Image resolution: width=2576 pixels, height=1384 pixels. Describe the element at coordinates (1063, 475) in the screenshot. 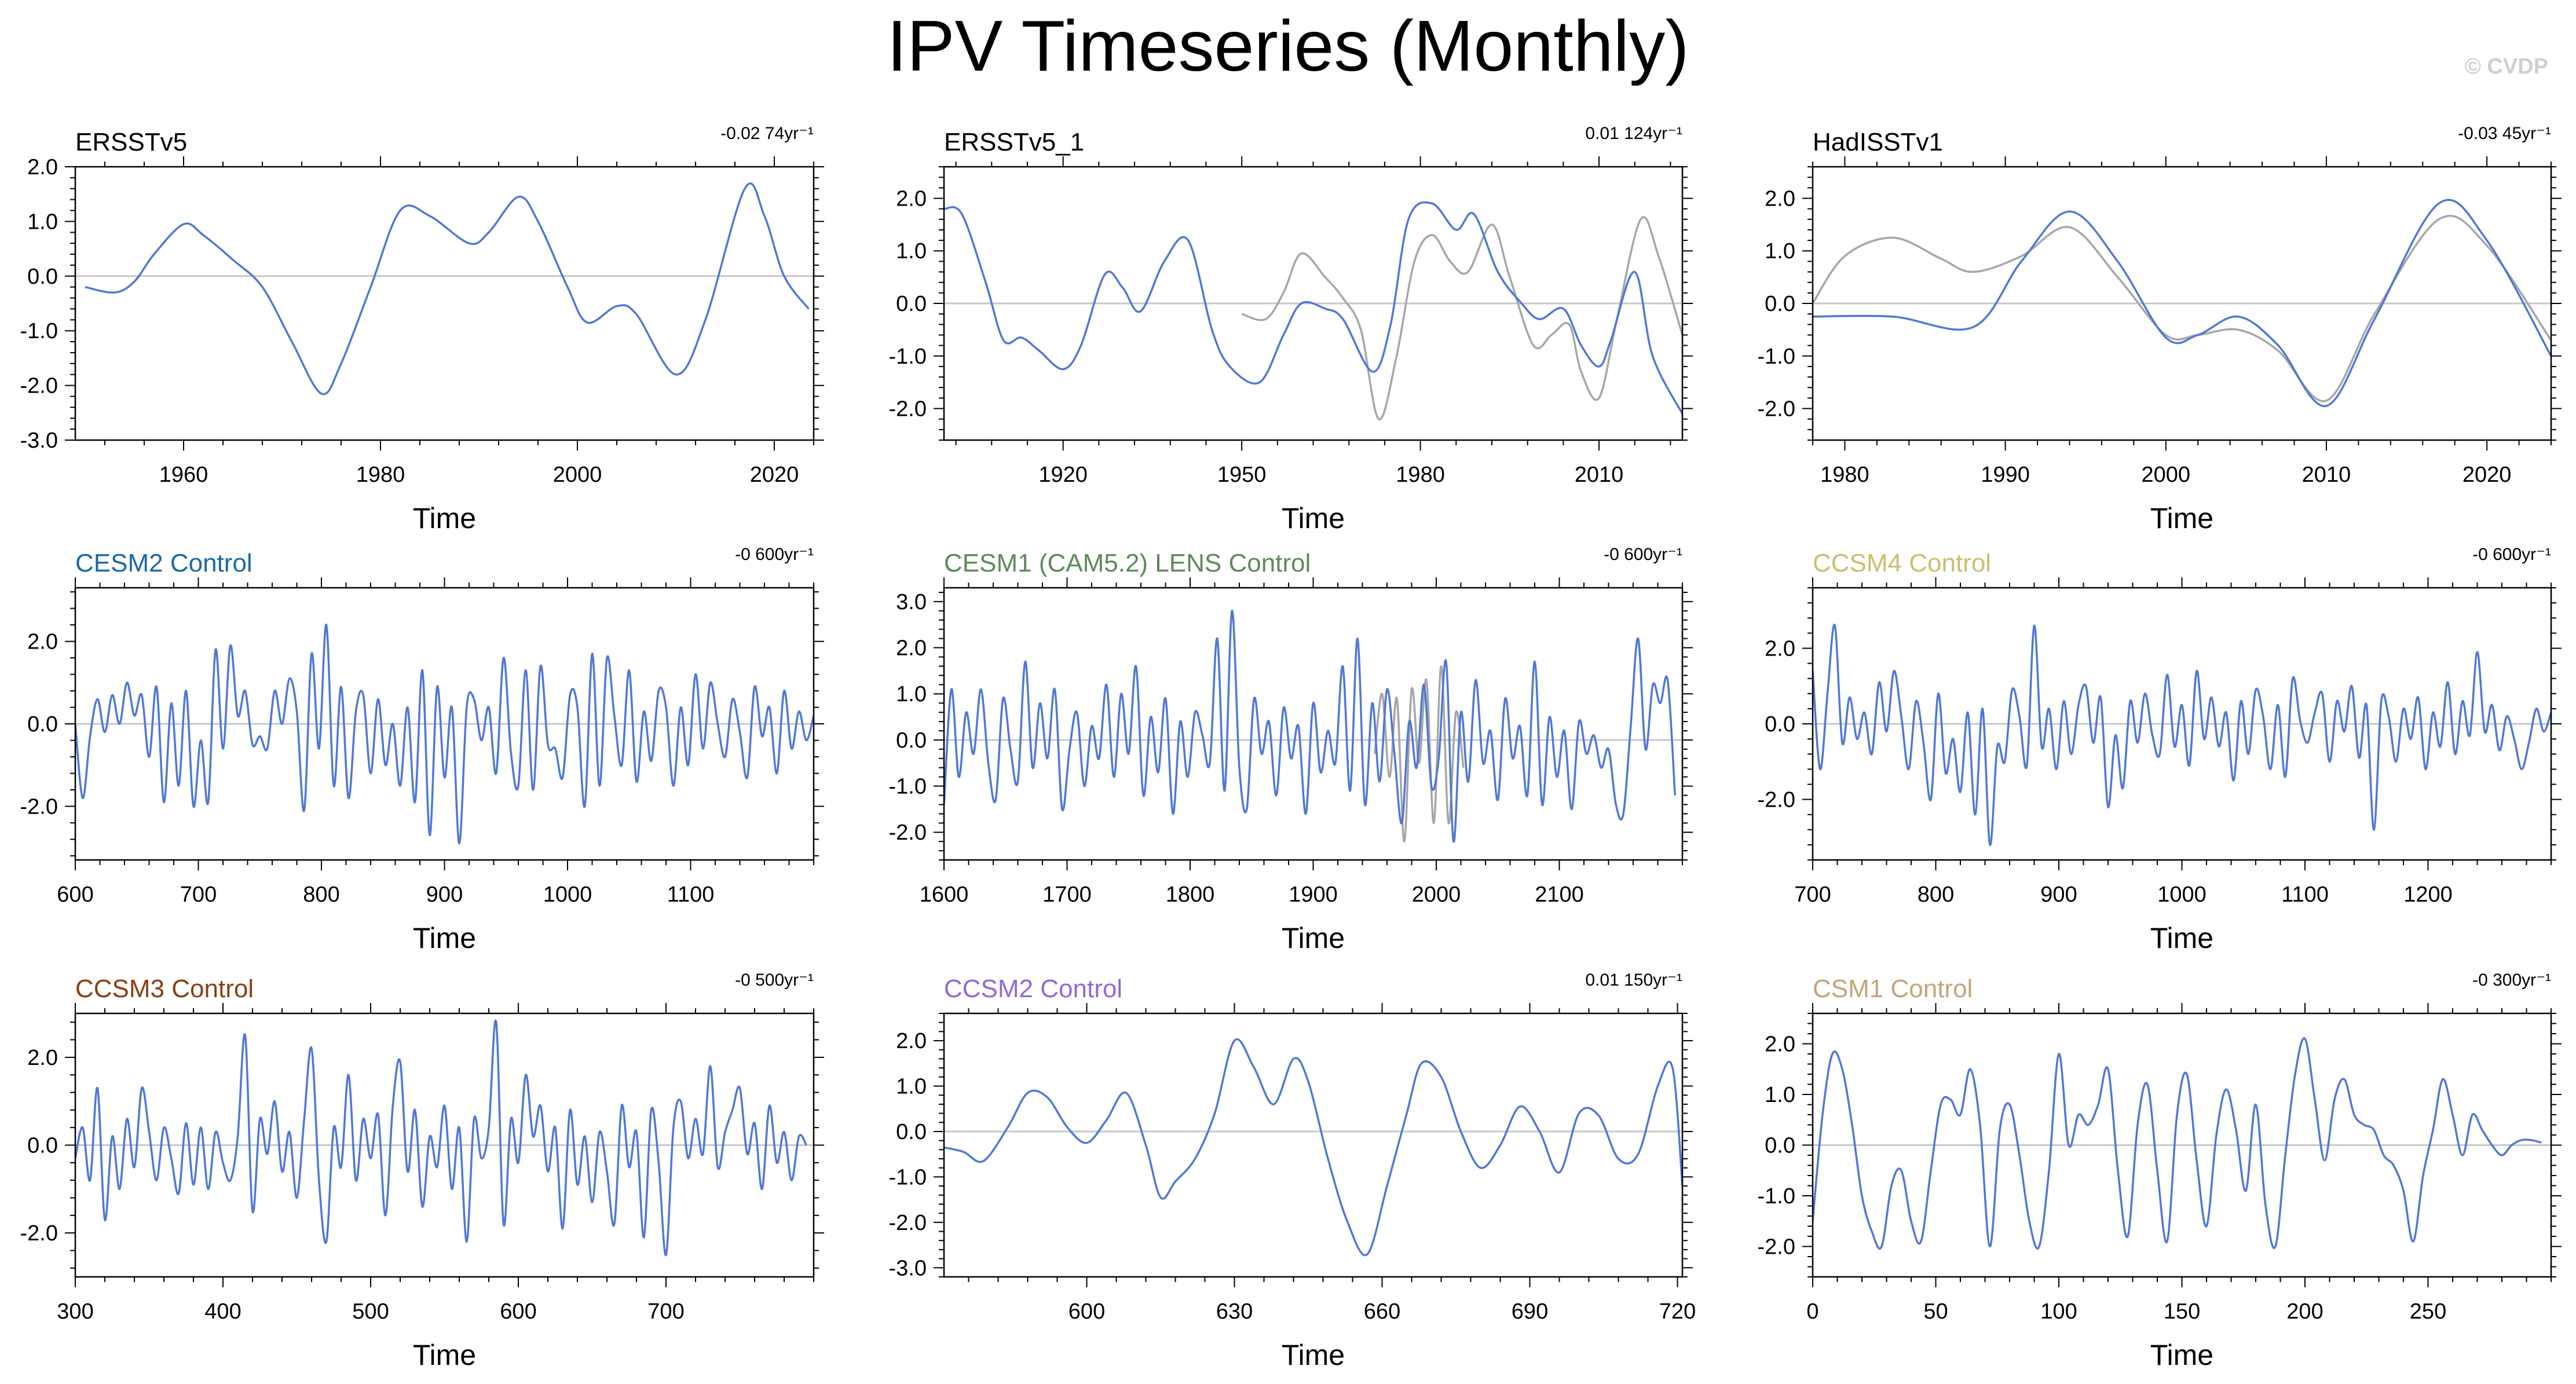

I see `x-tick-label: 1920` at that location.